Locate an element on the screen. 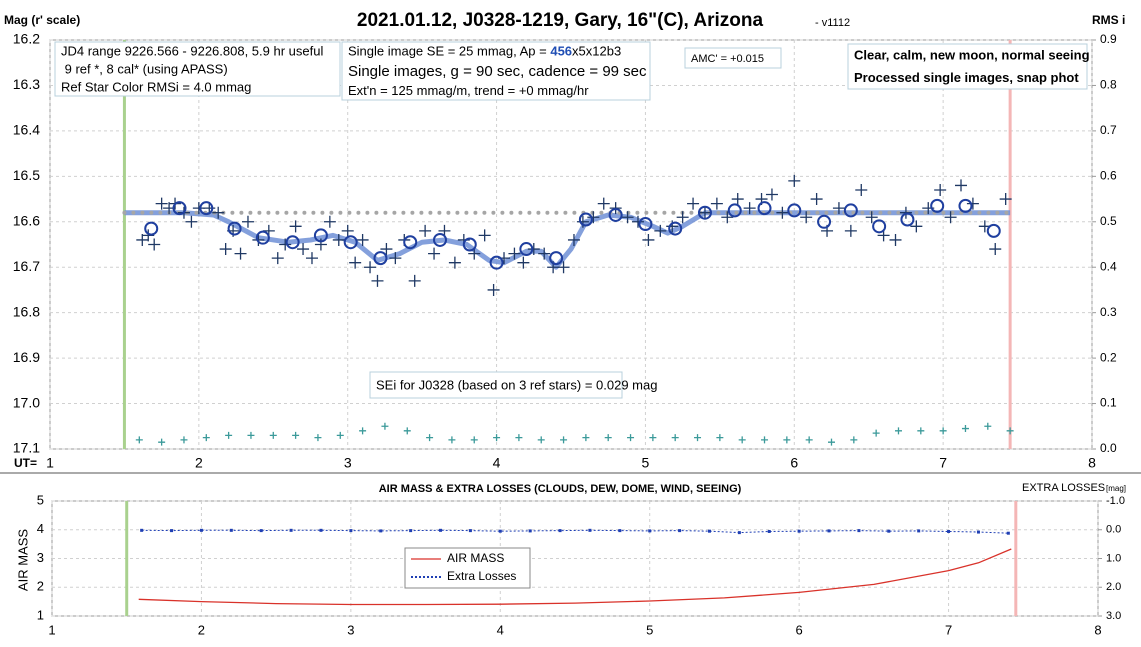 This screenshot has width=1141, height=647. y-tick-label: 16.3 is located at coordinates (26, 84).